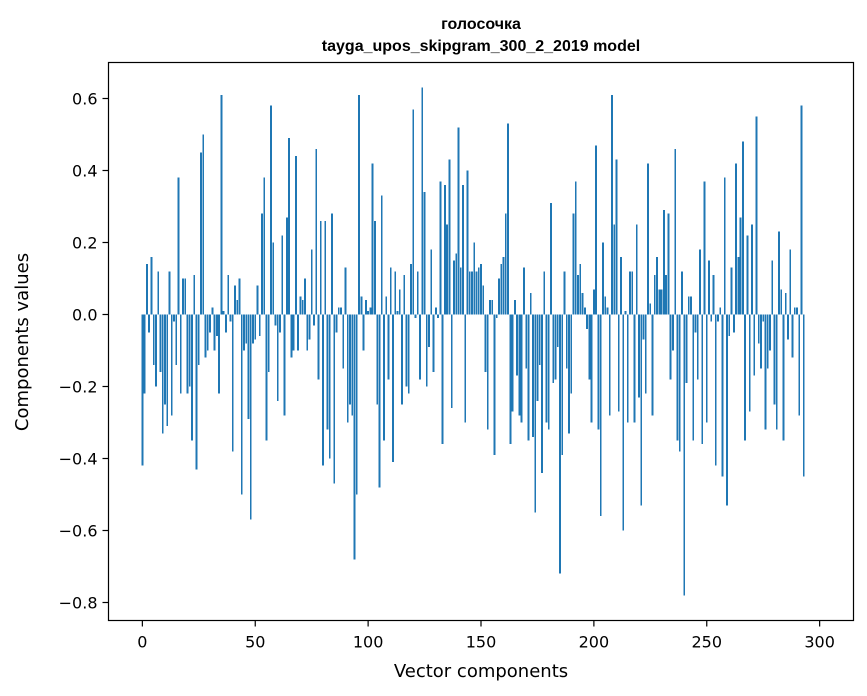 This screenshot has width=867, height=696. Describe the element at coordinates (84, 243) in the screenshot. I see `y-tick-label: 0.2` at that location.